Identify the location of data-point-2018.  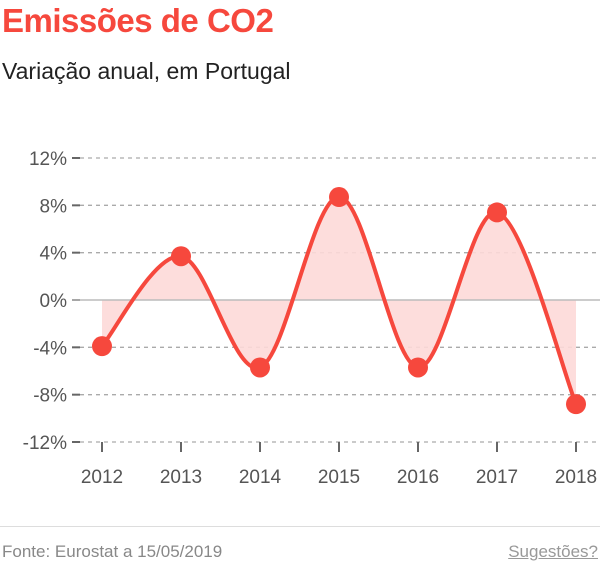
(576, 404).